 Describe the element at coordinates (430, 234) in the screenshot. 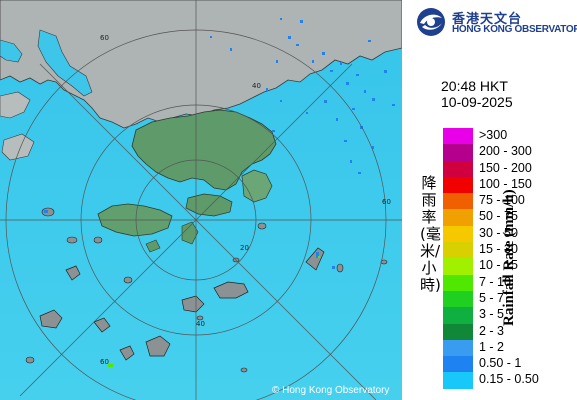

I see `legend-title-chinese: 降雨率(毫米/小時)` at that location.